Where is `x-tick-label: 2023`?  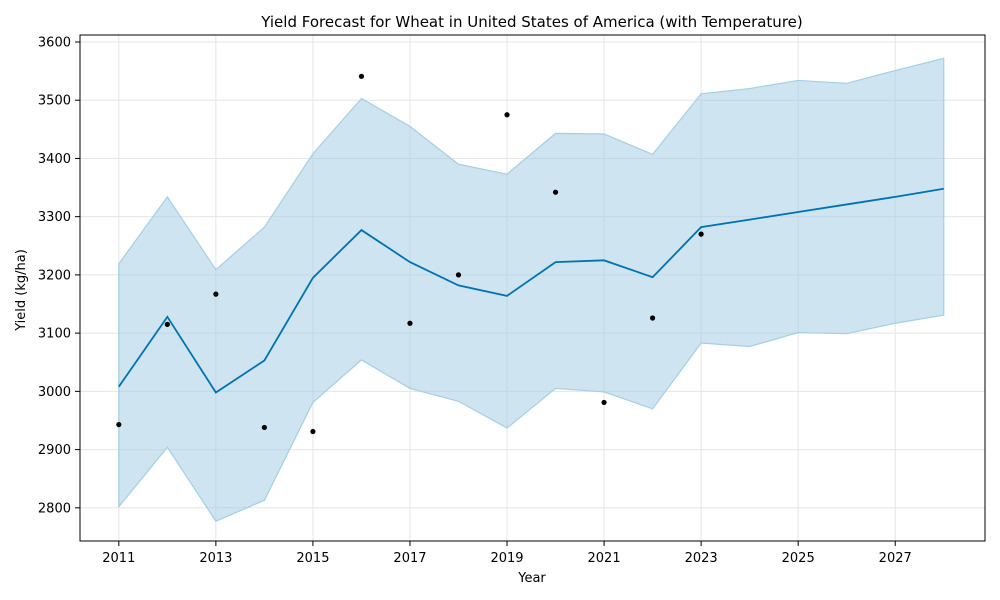 x-tick-label: 2023 is located at coordinates (701, 558).